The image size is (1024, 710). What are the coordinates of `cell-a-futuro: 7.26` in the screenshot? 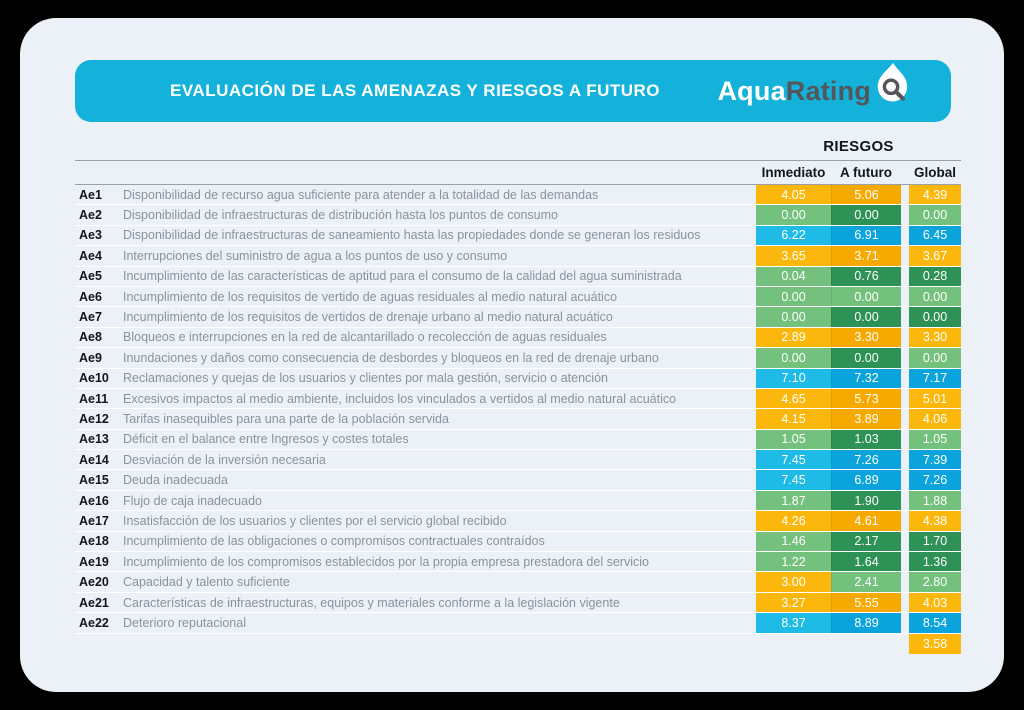 It's located at (866, 460).